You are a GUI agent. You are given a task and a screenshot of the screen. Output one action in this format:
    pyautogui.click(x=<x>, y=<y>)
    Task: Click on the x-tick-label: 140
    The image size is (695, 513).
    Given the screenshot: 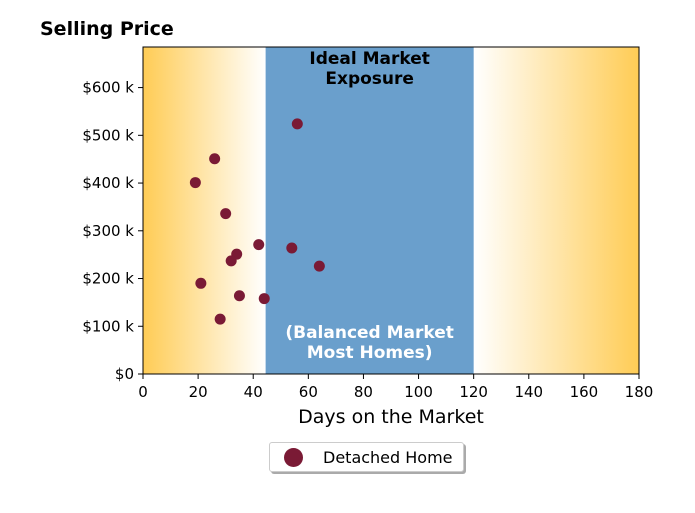 What is the action you would take?
    pyautogui.click(x=528, y=392)
    